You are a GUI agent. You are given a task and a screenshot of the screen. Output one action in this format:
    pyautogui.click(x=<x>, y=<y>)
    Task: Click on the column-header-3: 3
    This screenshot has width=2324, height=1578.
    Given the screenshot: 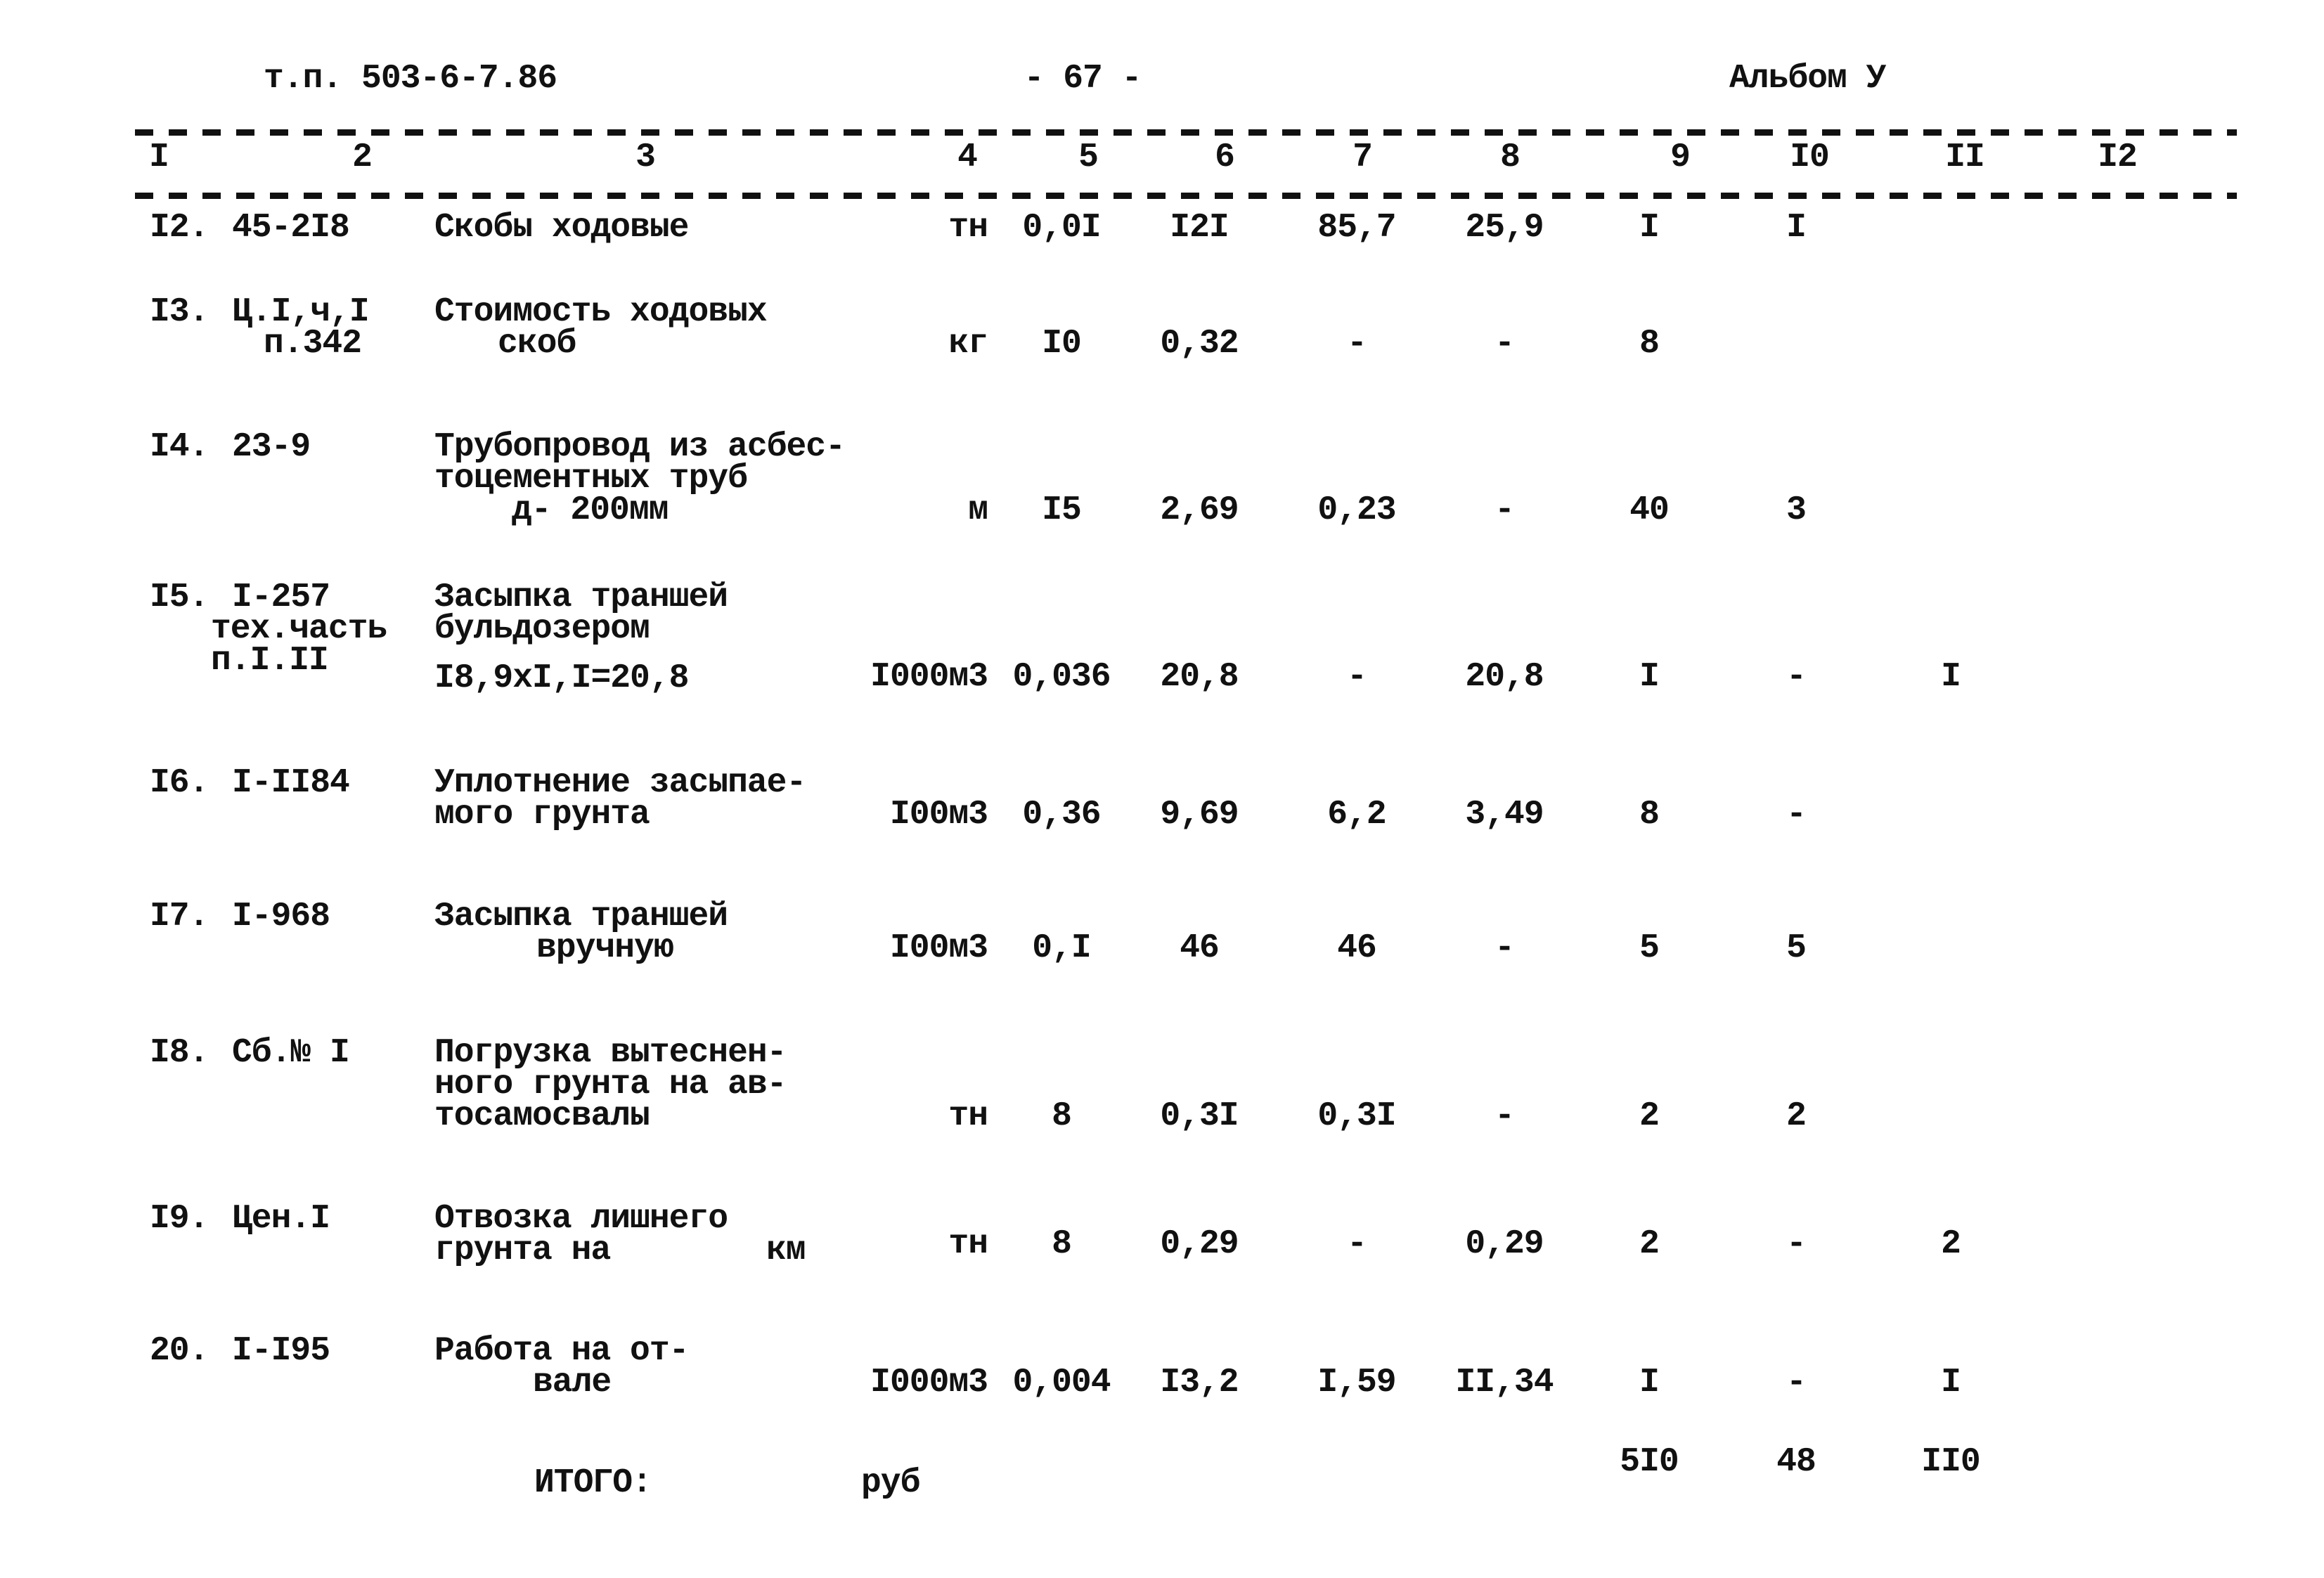 What is the action you would take?
    pyautogui.click(x=645, y=157)
    